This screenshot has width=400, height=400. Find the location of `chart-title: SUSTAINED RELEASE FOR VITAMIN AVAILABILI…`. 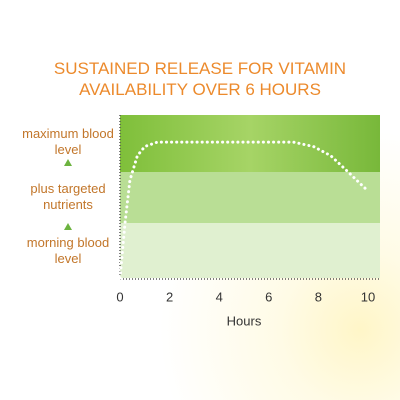

chart-title: SUSTAINED RELEASE FOR VITAMIN AVAILABILI… is located at coordinates (200, 79).